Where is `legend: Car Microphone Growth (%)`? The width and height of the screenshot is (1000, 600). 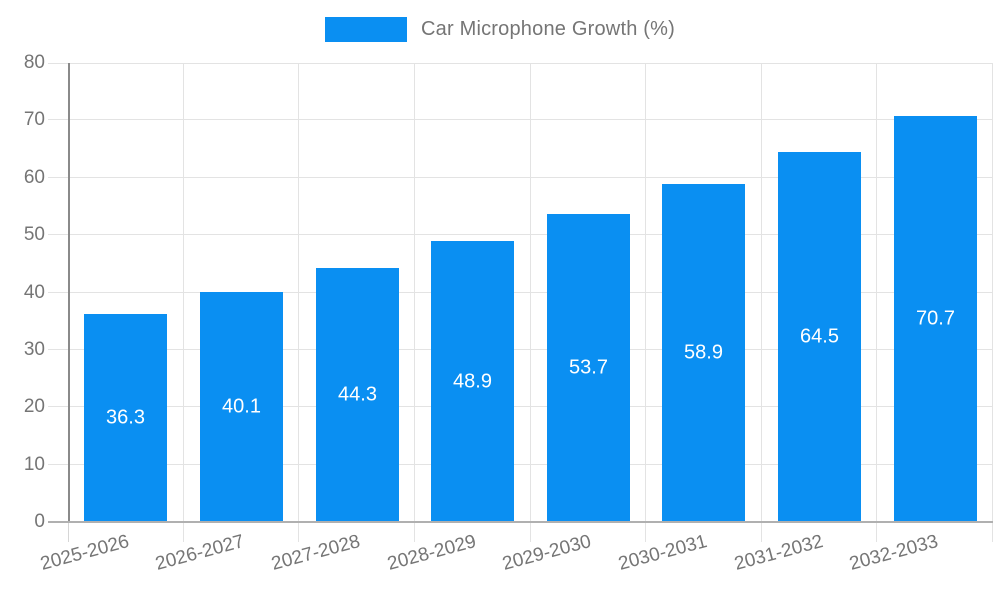 legend: Car Microphone Growth (%) is located at coordinates (500, 29).